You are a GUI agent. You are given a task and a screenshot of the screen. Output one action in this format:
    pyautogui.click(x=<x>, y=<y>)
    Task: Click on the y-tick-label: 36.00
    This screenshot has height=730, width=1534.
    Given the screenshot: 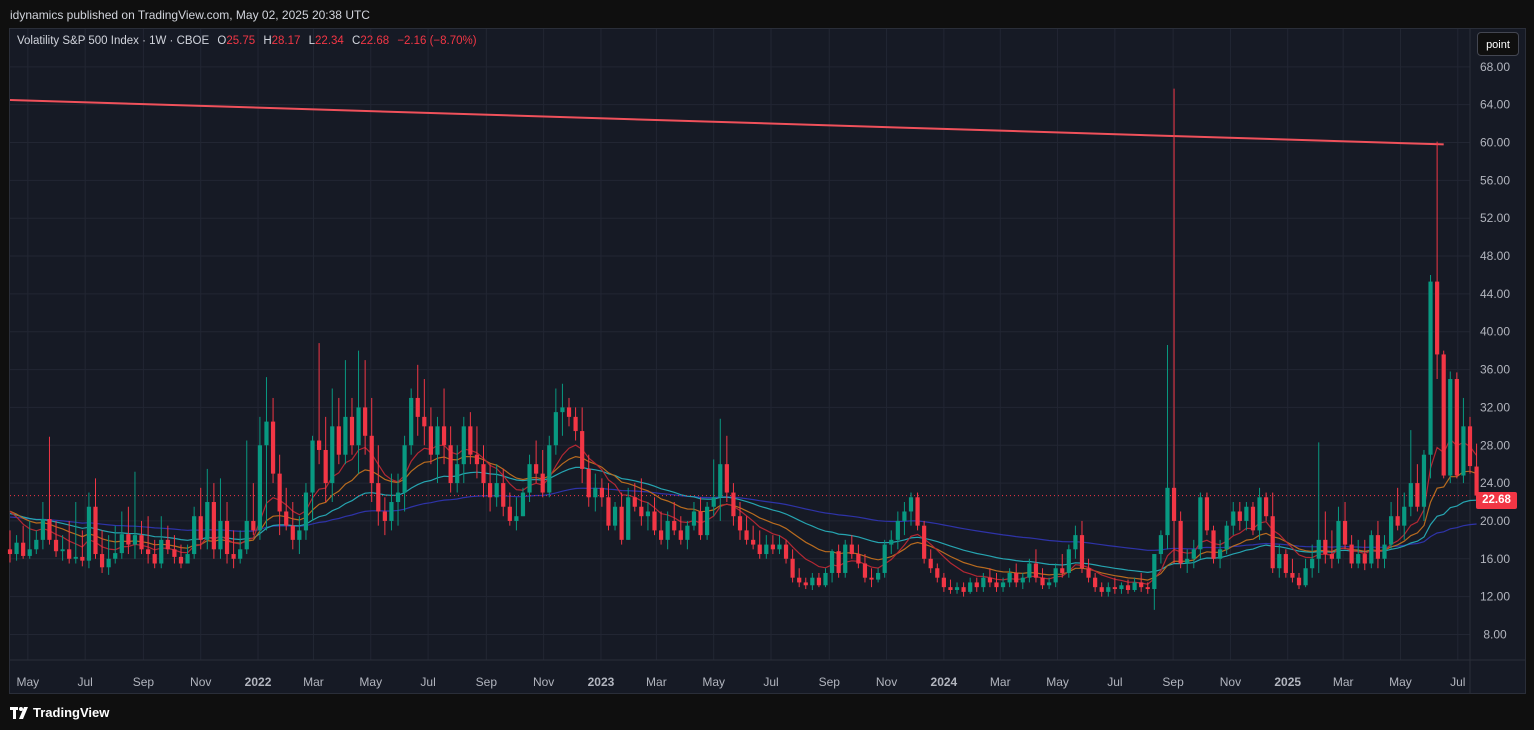 What is the action you would take?
    pyautogui.click(x=1495, y=370)
    